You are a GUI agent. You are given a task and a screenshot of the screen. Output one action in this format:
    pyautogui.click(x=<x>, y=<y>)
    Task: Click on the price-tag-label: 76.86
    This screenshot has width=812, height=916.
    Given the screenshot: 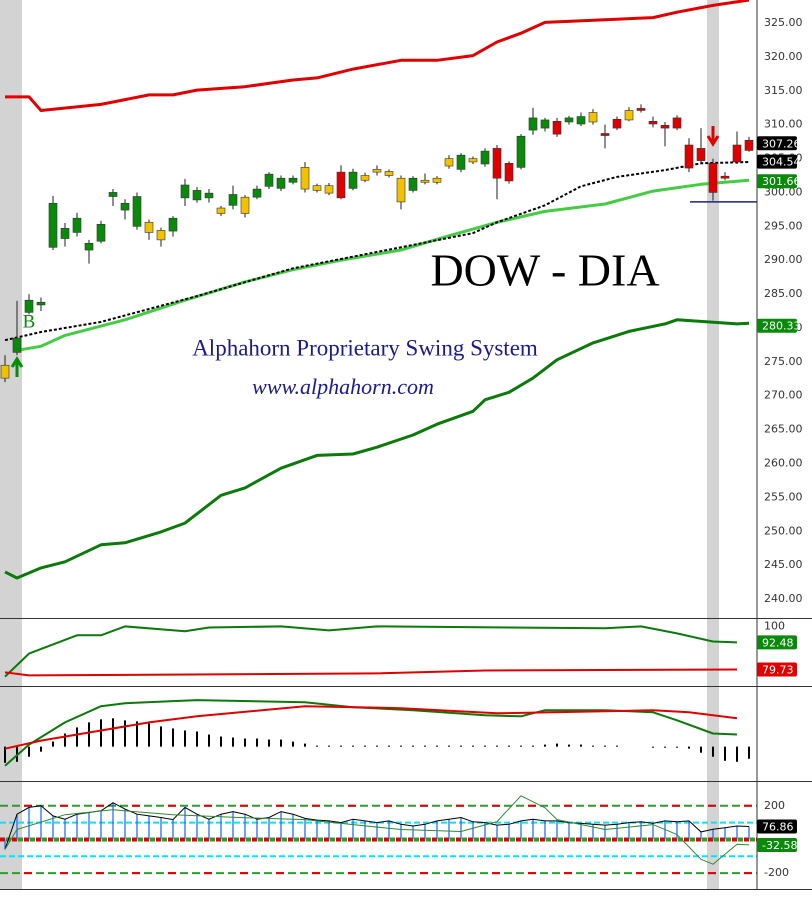 What is the action you would take?
    pyautogui.click(x=778, y=827)
    